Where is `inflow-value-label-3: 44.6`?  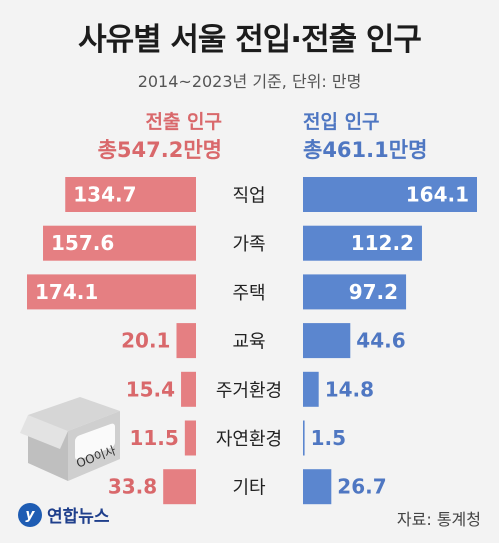 inflow-value-label-3: 44.6 is located at coordinates (380, 341).